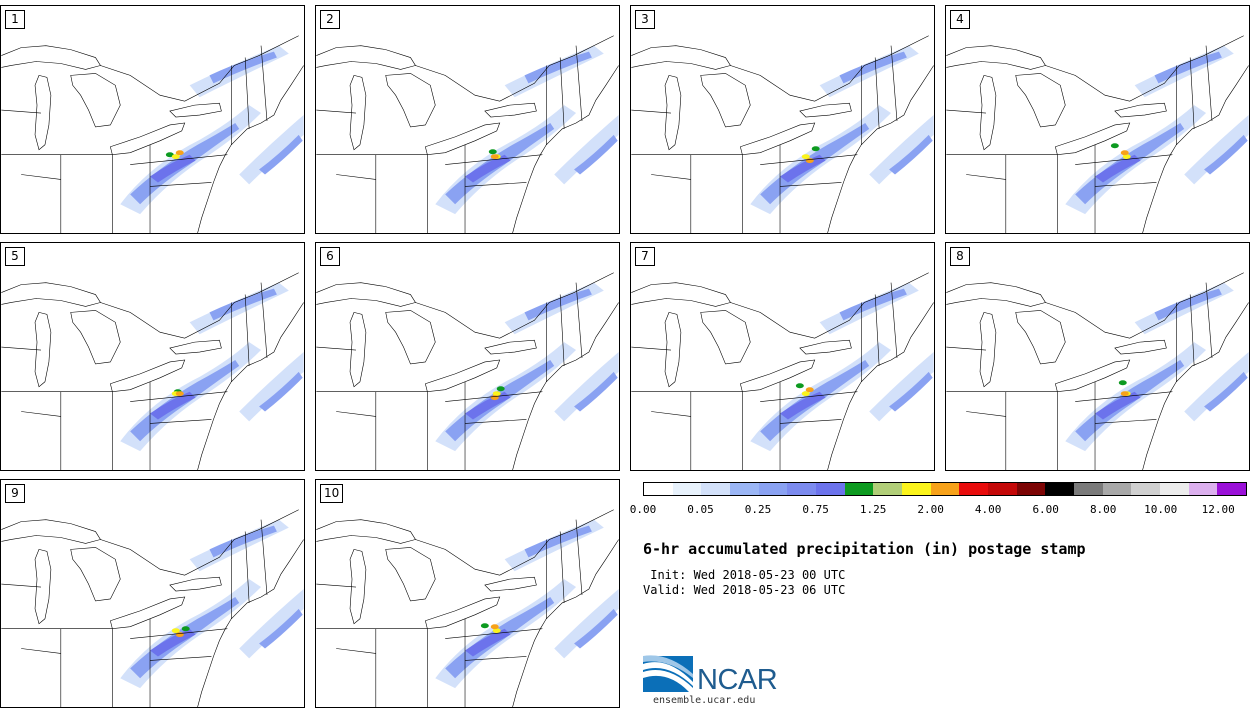  What do you see at coordinates (782, 119) in the screenshot?
I see `map-panel-3: 3` at bounding box center [782, 119].